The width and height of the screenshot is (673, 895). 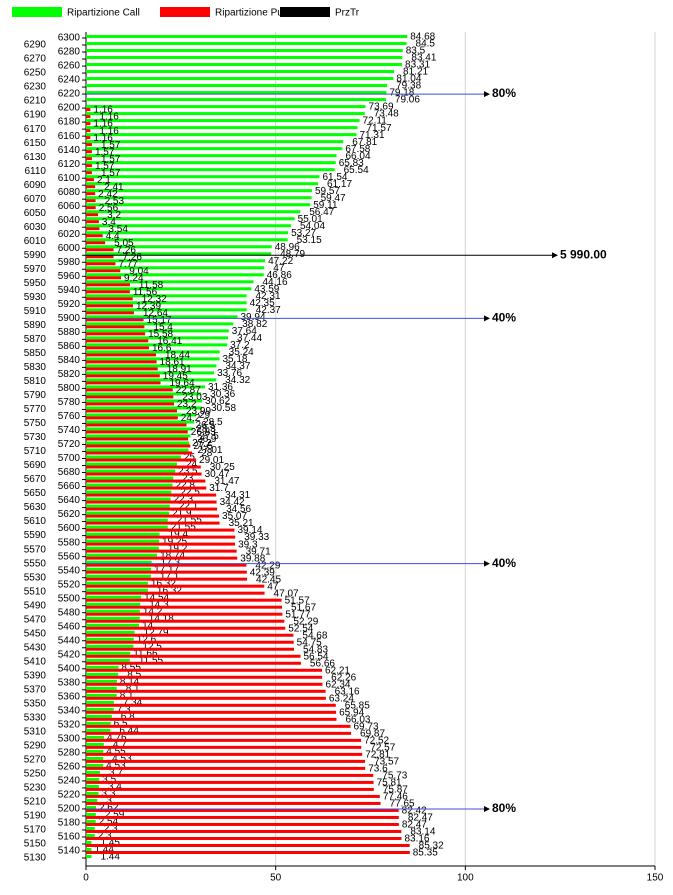 What do you see at coordinates (287, 247) in the screenshot?
I see `data-label: 48.96` at bounding box center [287, 247].